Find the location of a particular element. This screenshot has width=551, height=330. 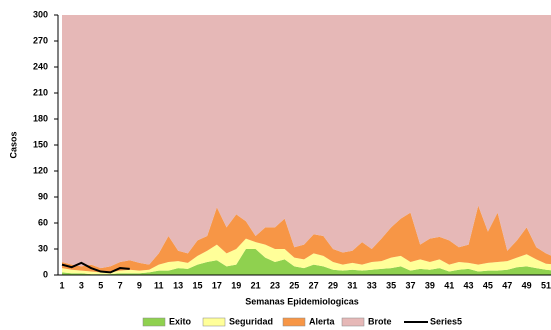

y-tick-label: 210 is located at coordinates (40, 92).